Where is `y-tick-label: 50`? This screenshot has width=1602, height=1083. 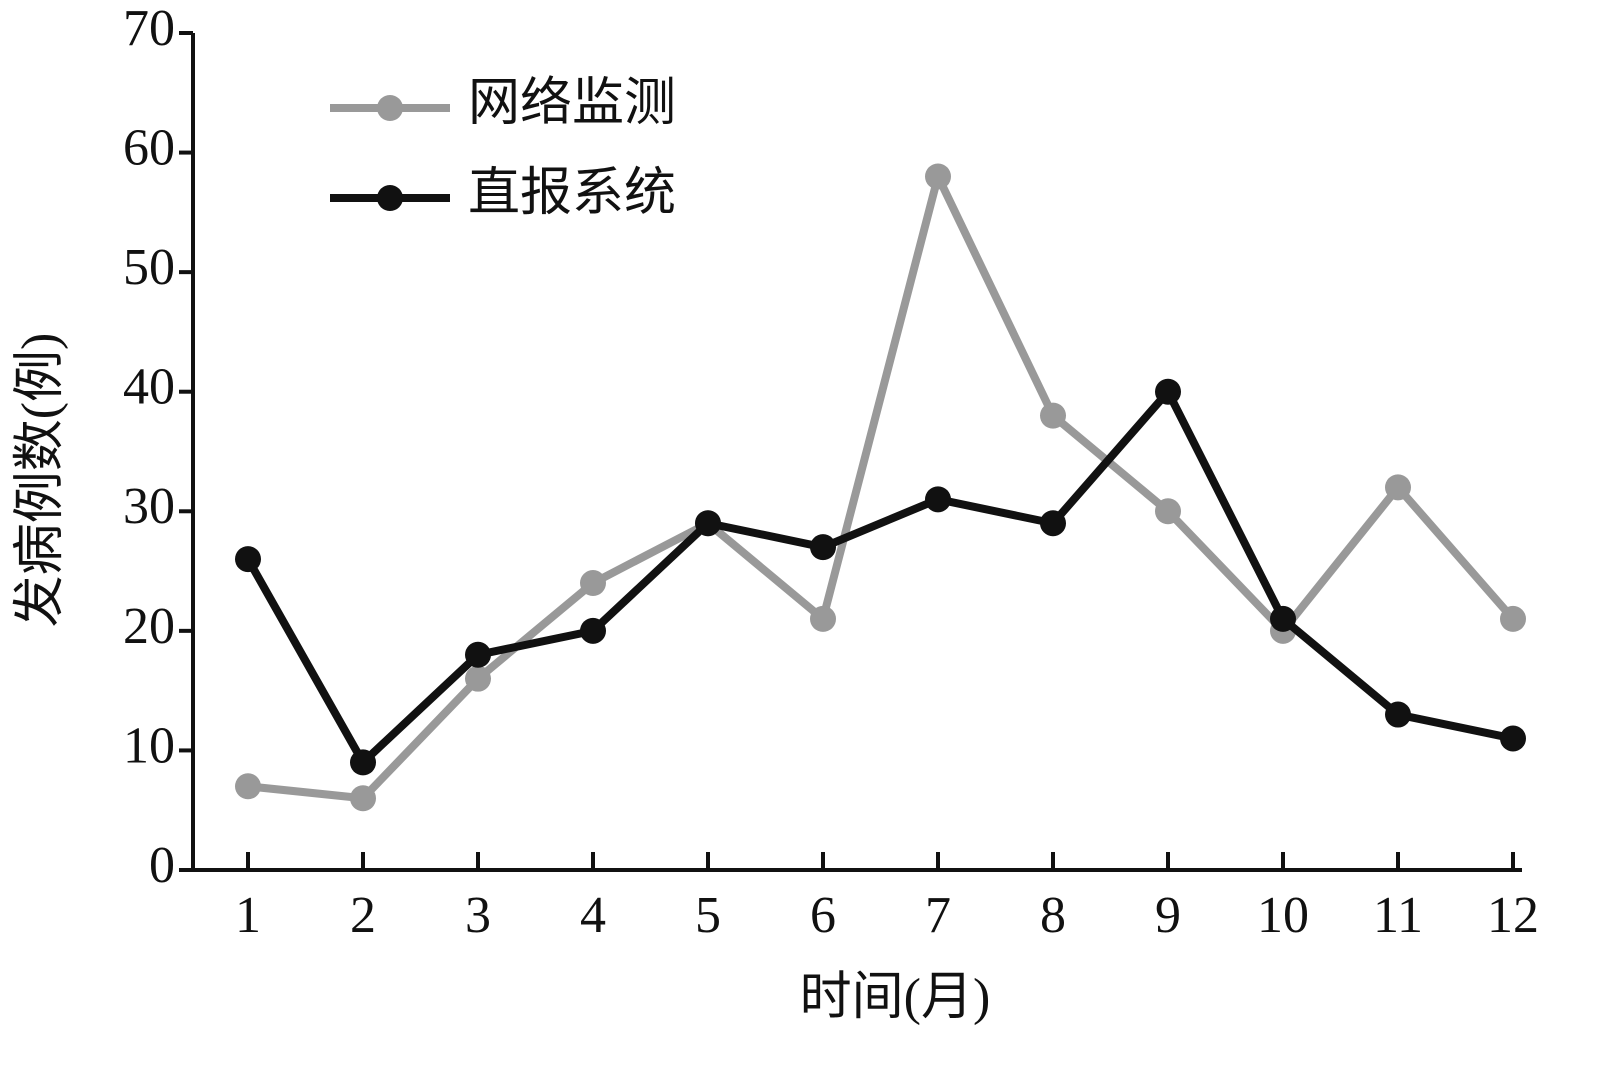
y-tick-label: 50 is located at coordinates (149, 267).